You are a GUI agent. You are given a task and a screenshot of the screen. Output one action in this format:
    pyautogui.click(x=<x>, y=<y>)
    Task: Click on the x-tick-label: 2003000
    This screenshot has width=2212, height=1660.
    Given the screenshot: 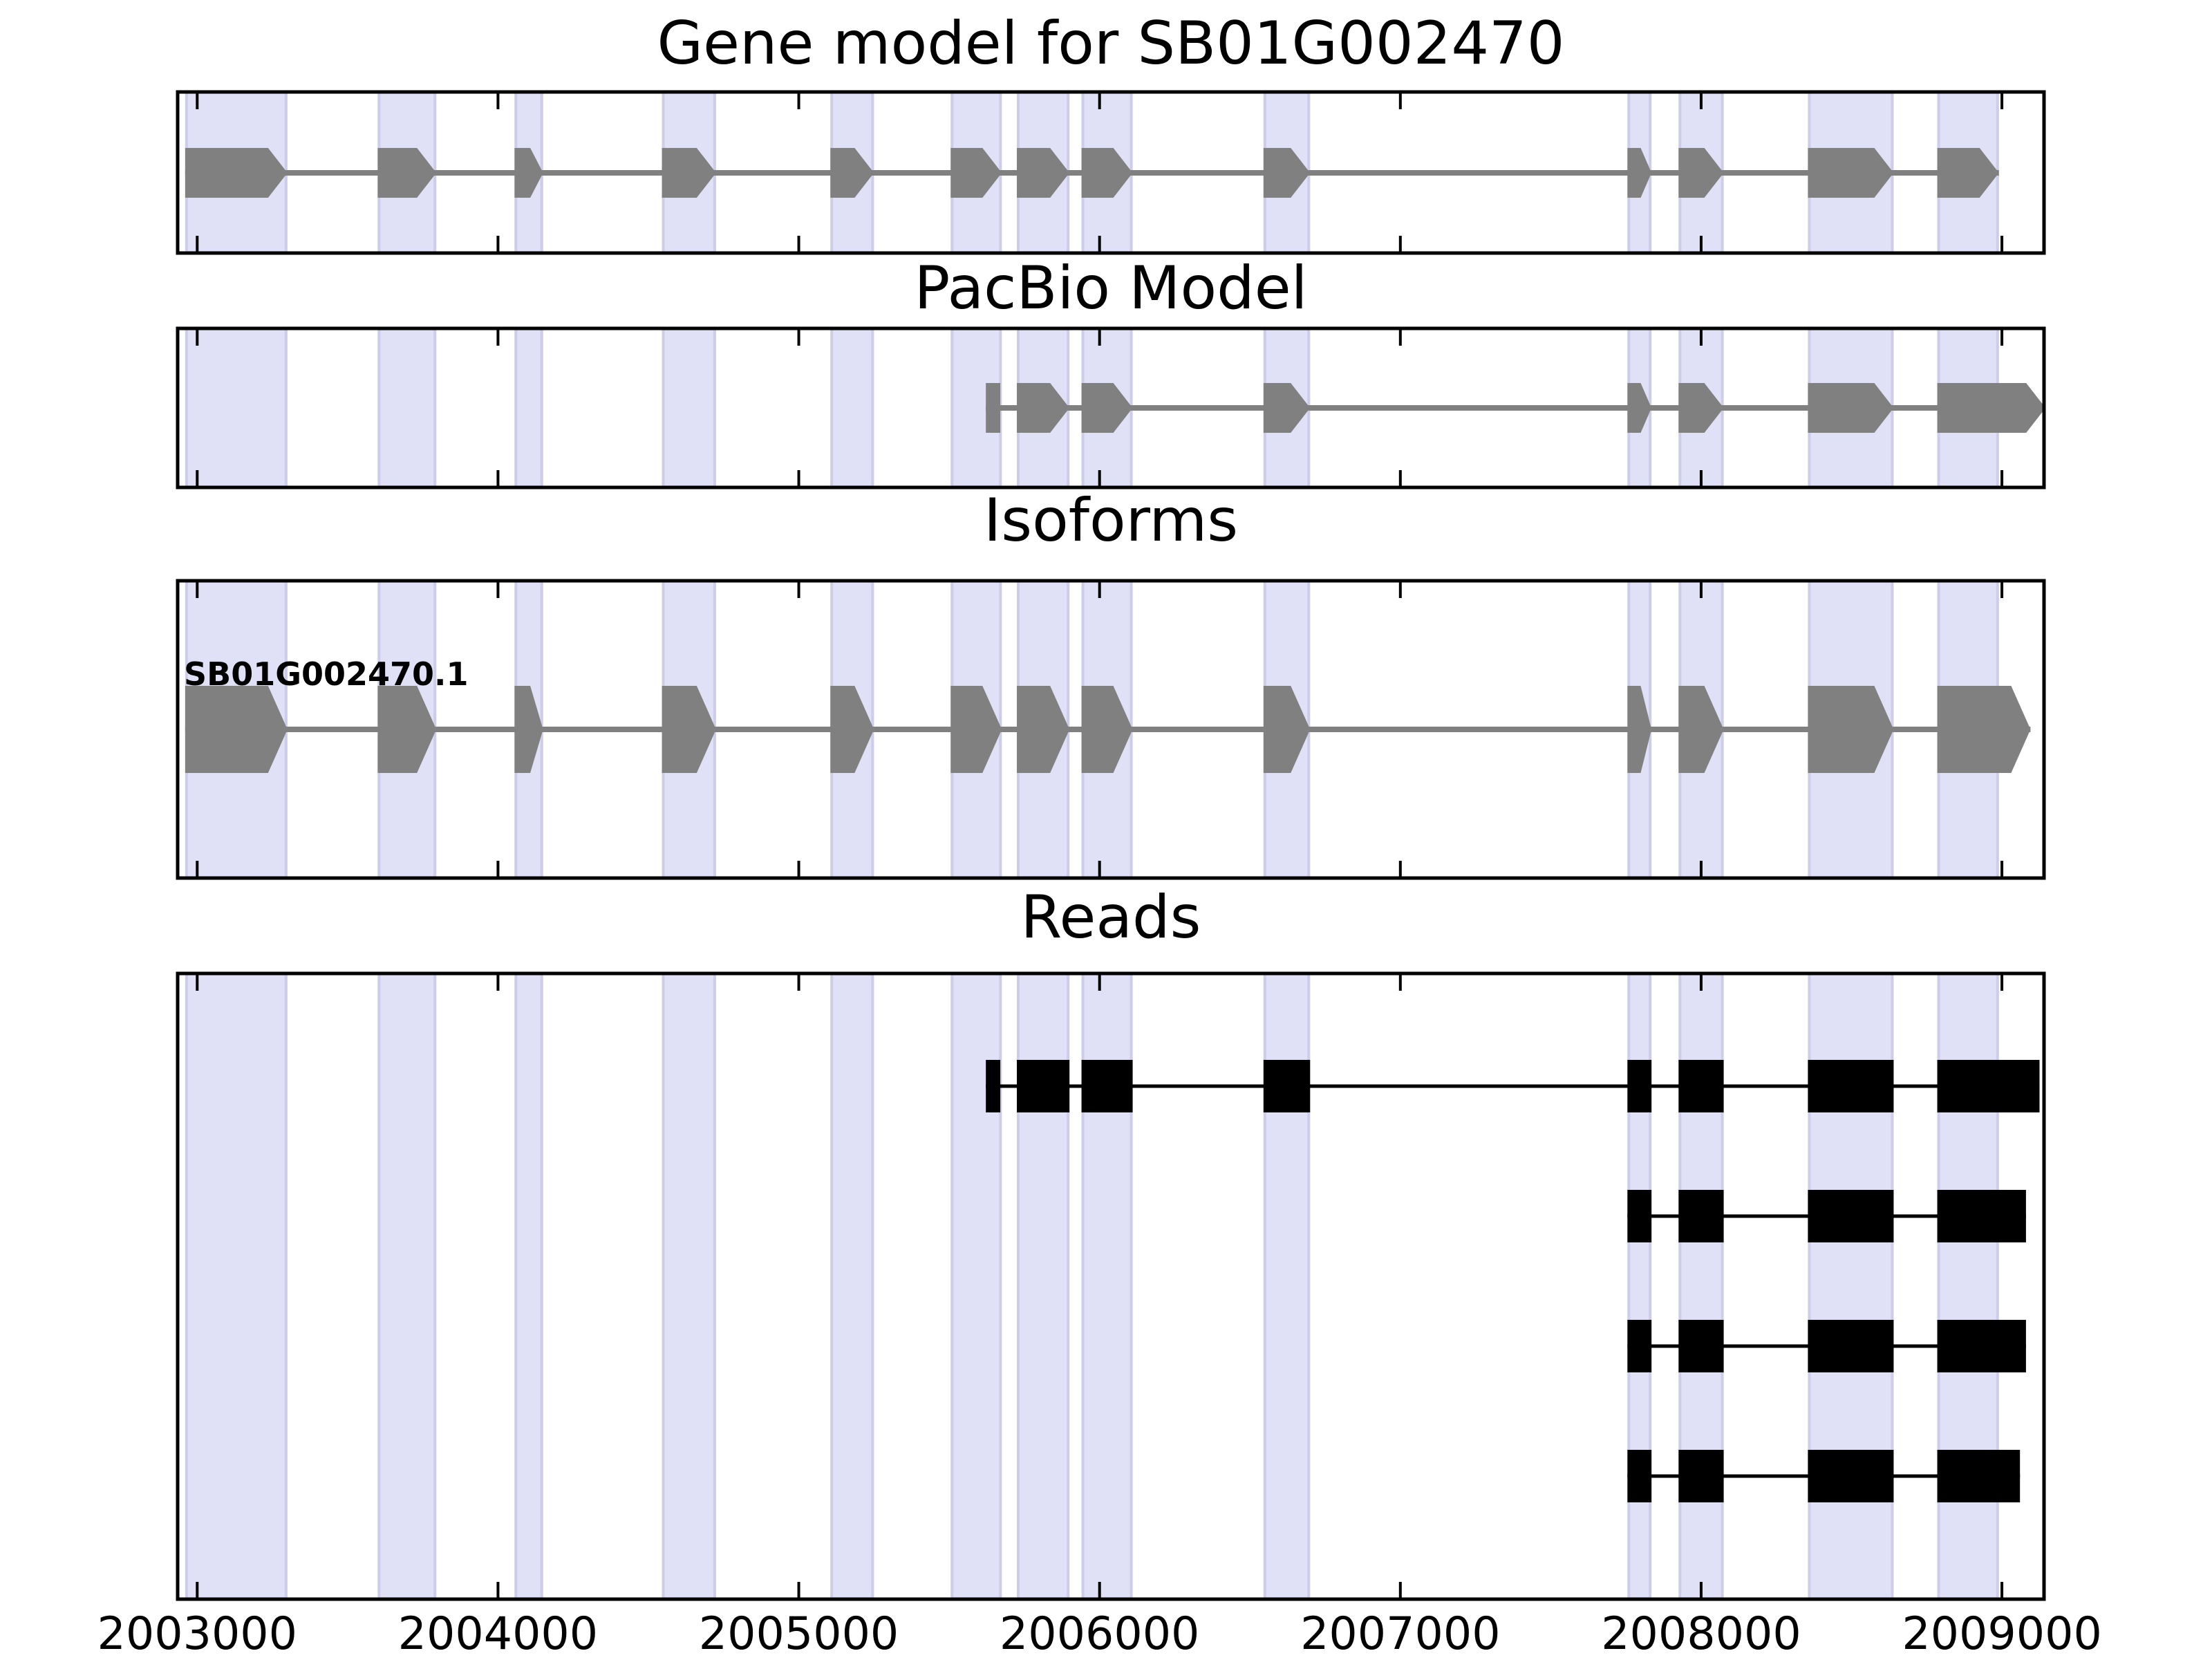 What is the action you would take?
    pyautogui.click(x=198, y=1634)
    